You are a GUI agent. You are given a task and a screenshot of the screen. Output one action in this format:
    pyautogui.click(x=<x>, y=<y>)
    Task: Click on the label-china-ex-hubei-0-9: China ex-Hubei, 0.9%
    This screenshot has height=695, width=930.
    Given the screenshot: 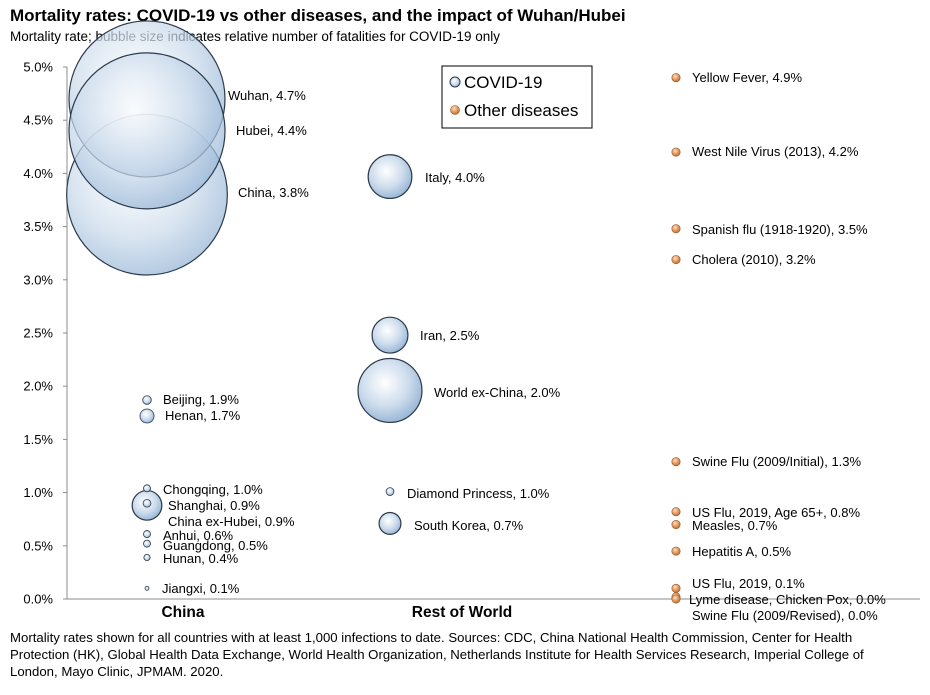 What is the action you would take?
    pyautogui.click(x=231, y=521)
    